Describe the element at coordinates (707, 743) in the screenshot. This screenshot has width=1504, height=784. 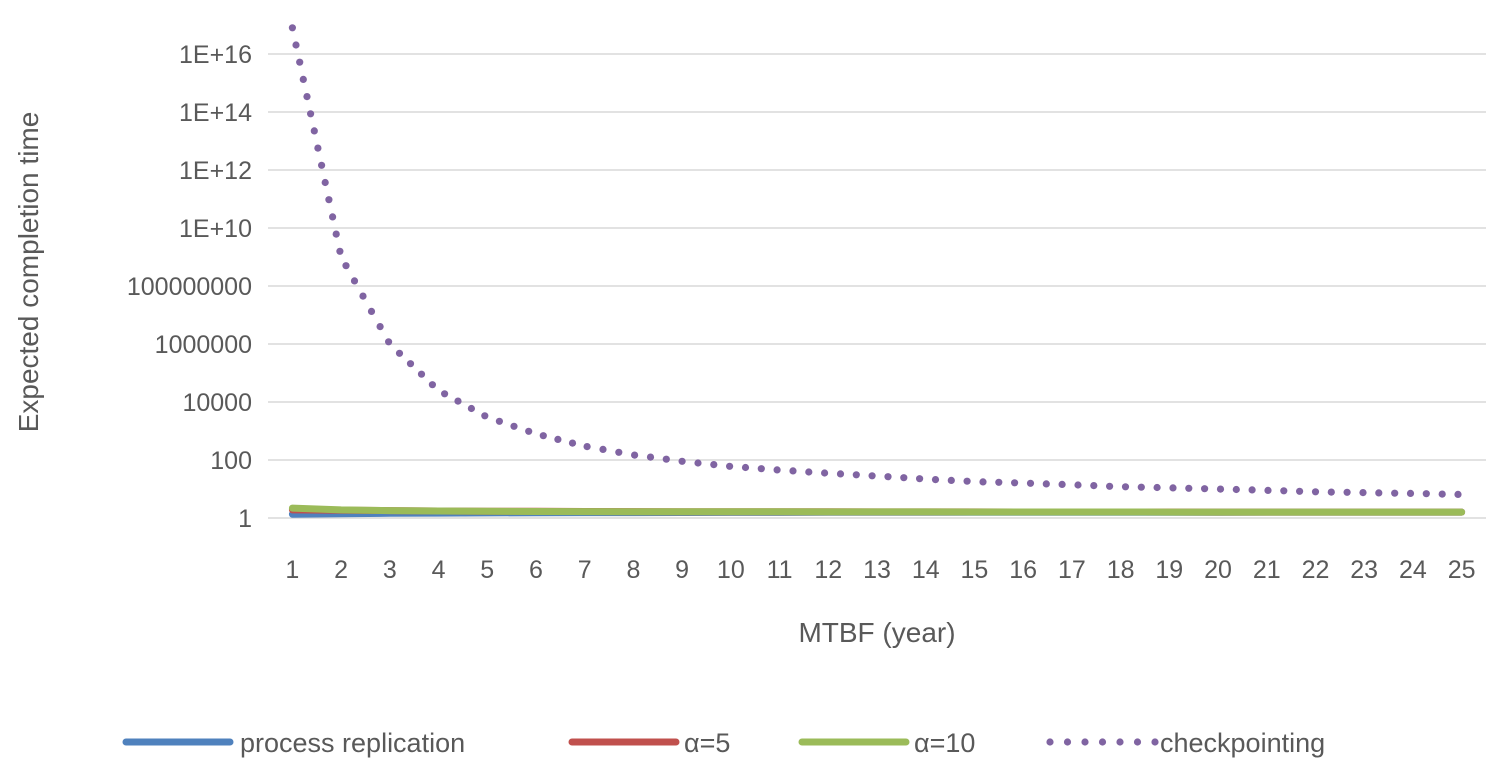
I see `legend-label-2: α=5` at that location.